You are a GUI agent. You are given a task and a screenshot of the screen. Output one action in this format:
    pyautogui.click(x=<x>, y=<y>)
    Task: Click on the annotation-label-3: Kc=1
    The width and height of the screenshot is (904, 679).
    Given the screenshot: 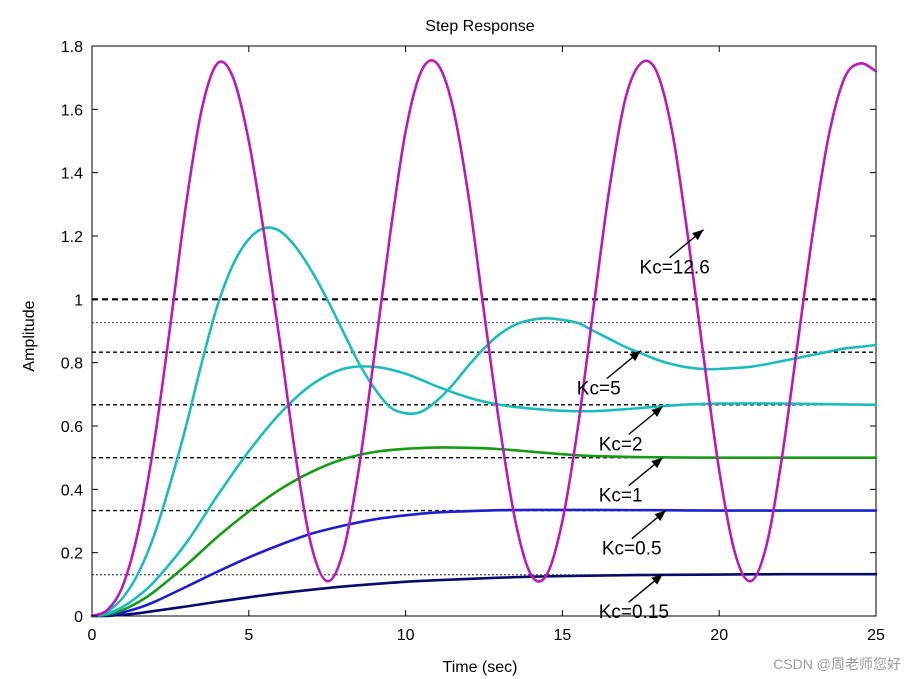 What is the action you would take?
    pyautogui.click(x=621, y=496)
    